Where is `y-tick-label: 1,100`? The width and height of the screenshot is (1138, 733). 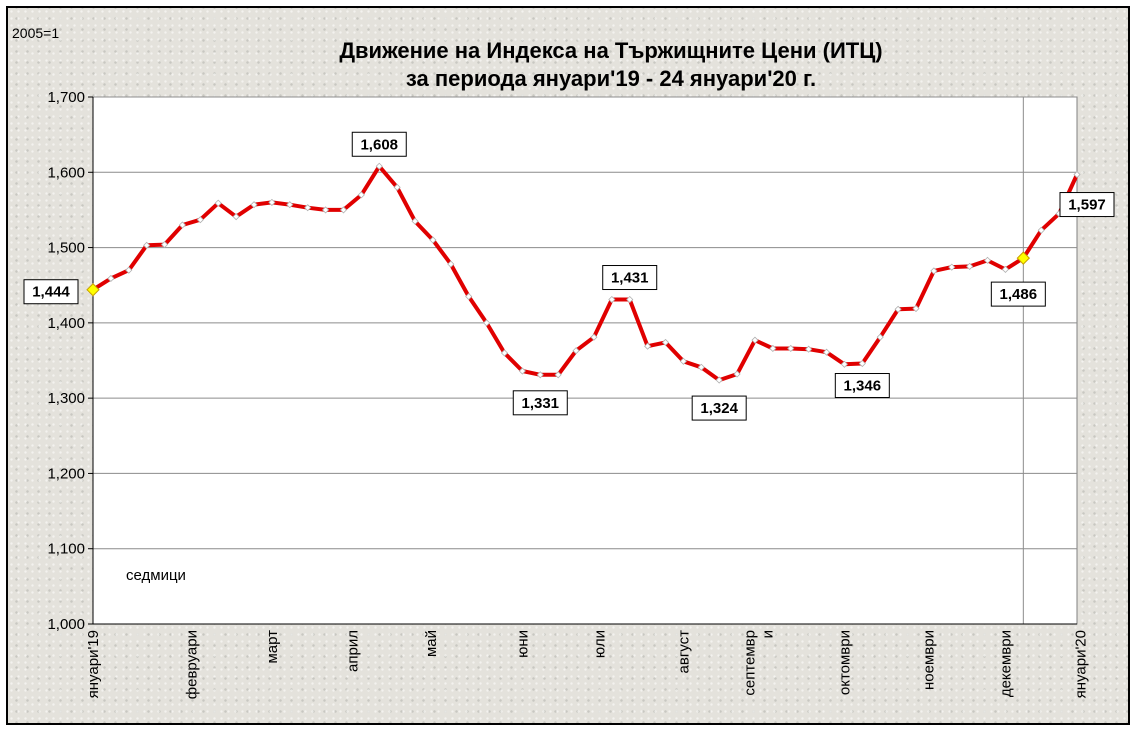 y-tick-label: 1,100 is located at coordinates (66, 549).